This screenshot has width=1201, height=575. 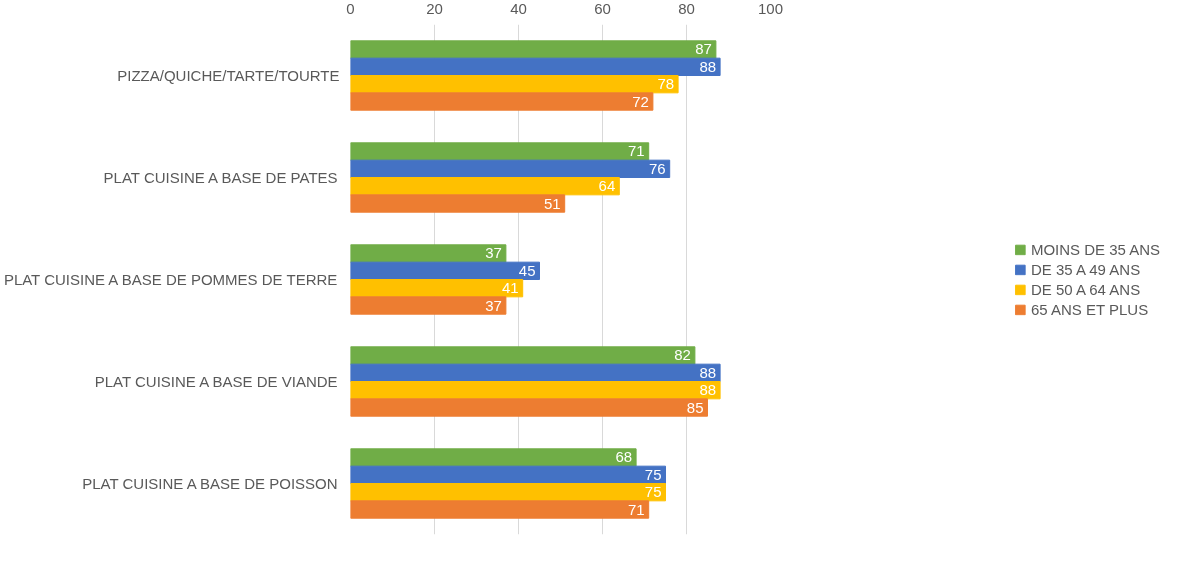 What do you see at coordinates (624, 457) in the screenshot?
I see `data-label: 68` at bounding box center [624, 457].